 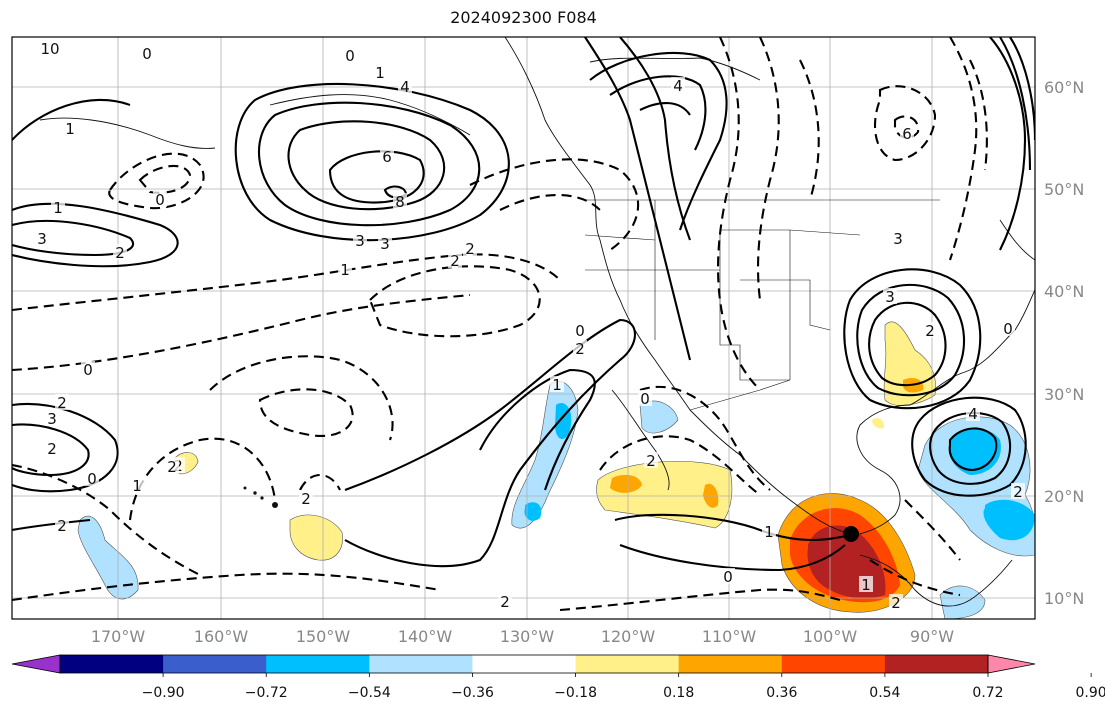 What do you see at coordinates (36, 664) in the screenshot?
I see `colorbar-extend-min` at bounding box center [36, 664].